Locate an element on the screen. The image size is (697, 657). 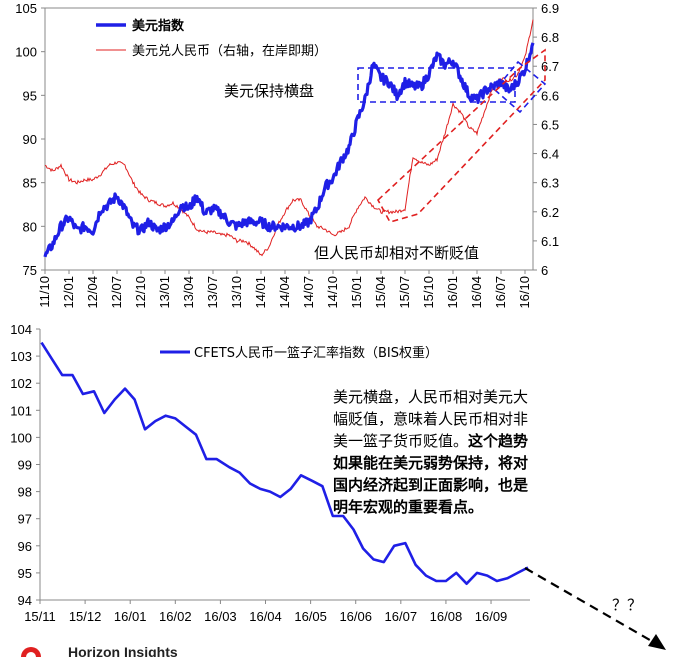
bottom-y-tick-label: 98 is located at coordinates (25, 492).